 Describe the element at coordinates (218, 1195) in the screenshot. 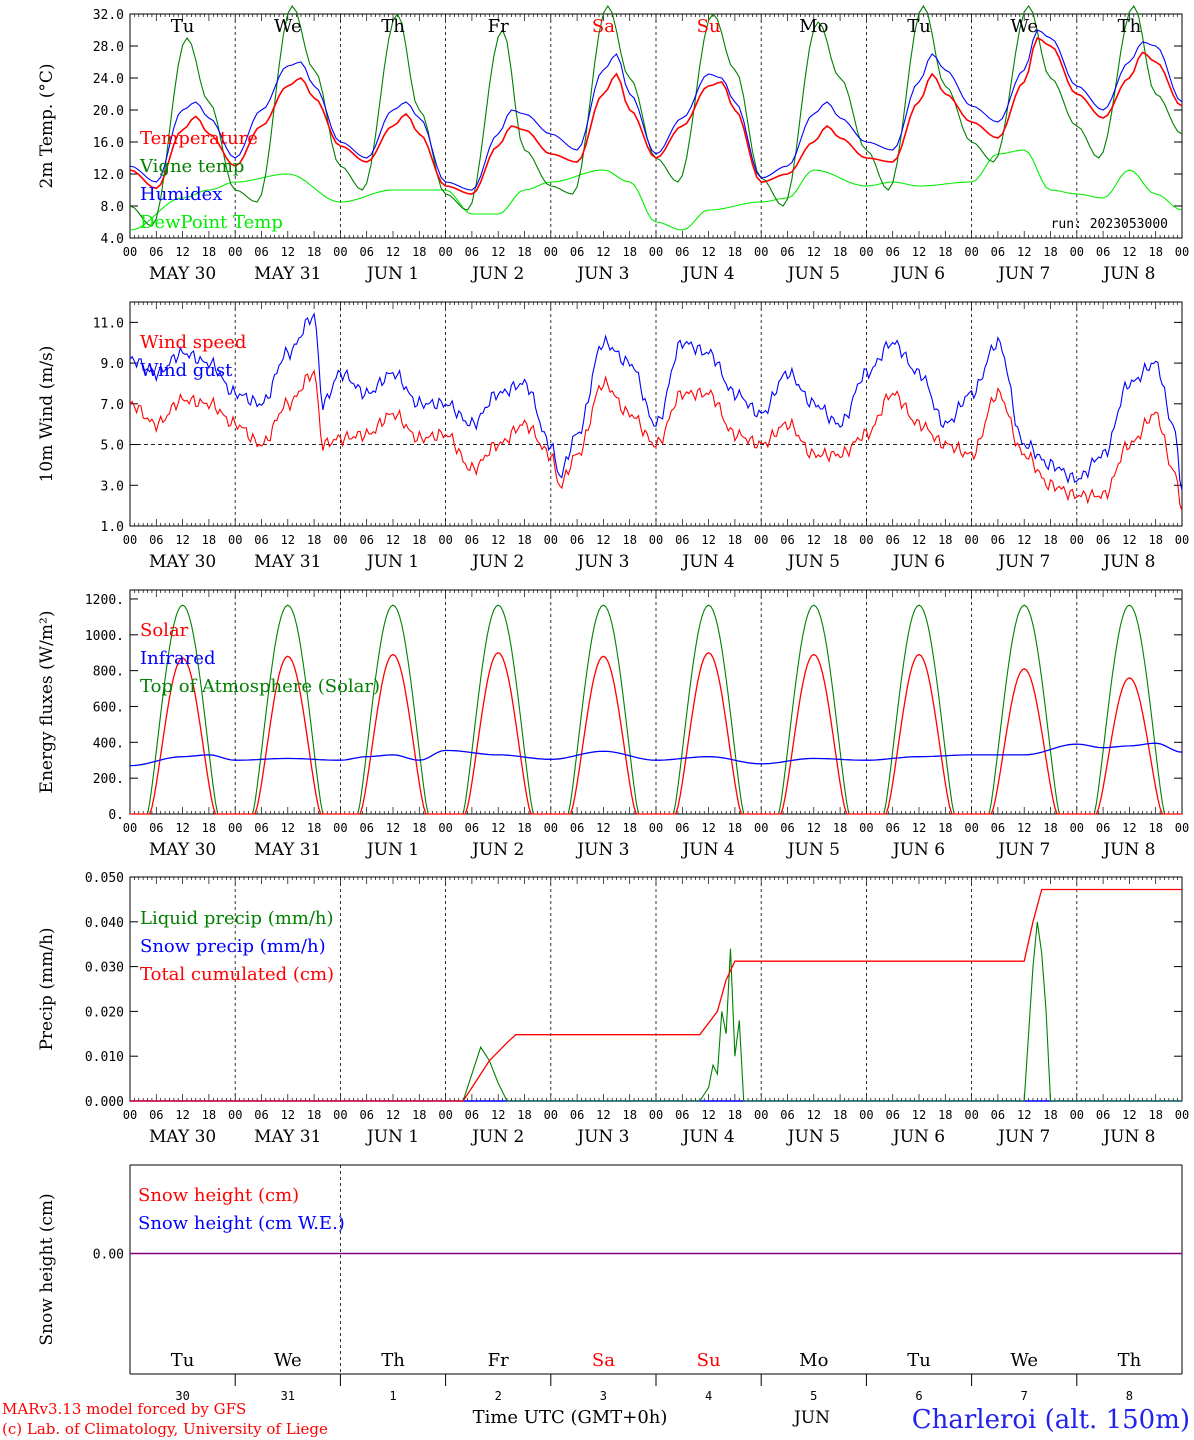

I see `legend-entry: Snow height (cm)` at that location.